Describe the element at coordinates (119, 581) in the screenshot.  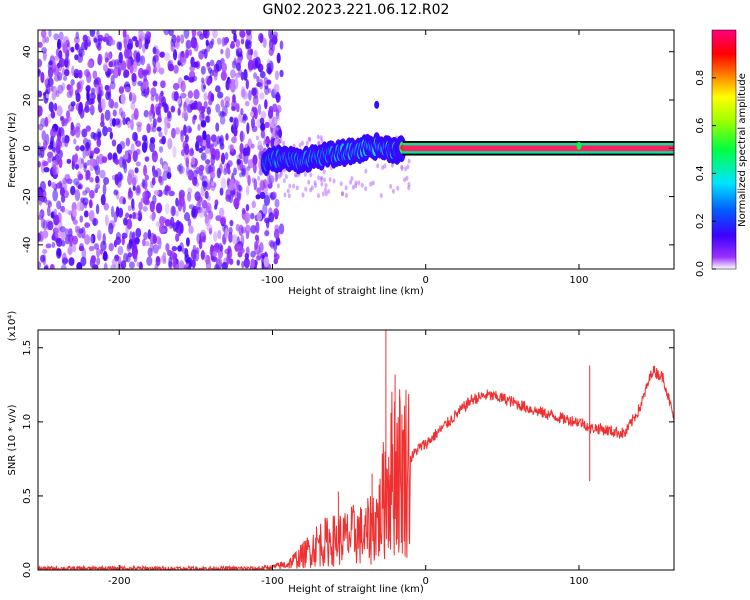
I see `x-tick-label: -200` at that location.